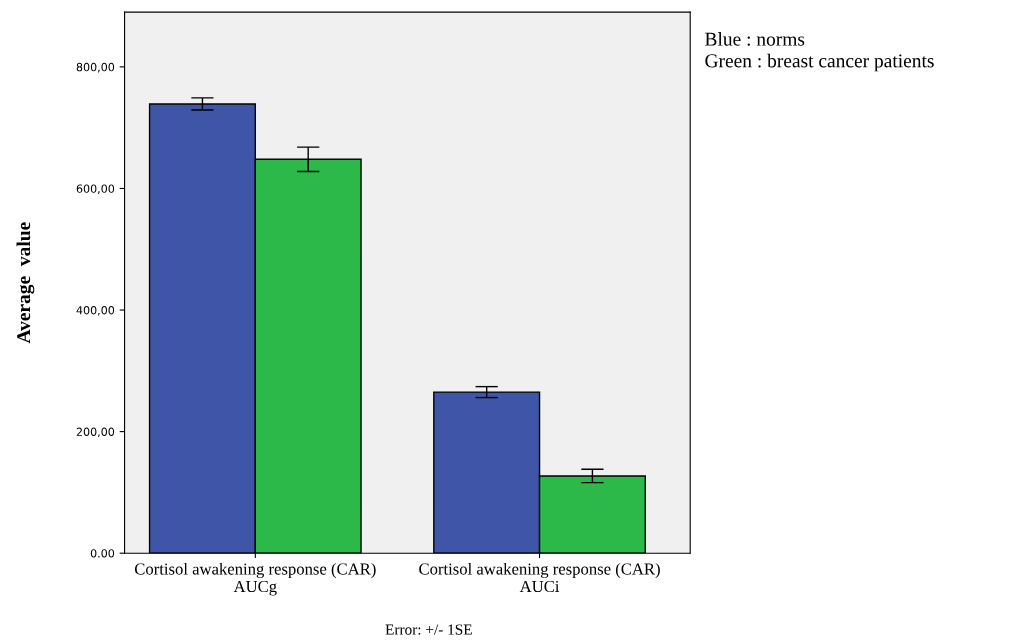 This screenshot has height=641, width=1021. Describe the element at coordinates (95, 189) in the screenshot. I see `y-tick-label: 600,00` at that location.